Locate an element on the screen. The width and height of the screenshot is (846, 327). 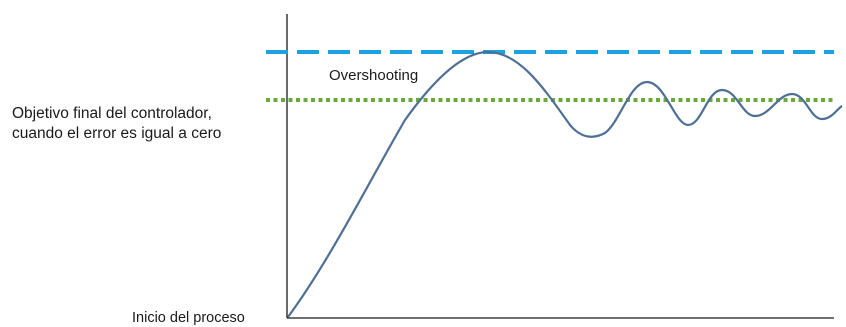
start-label: Inicio del proceso is located at coordinates (188, 318).